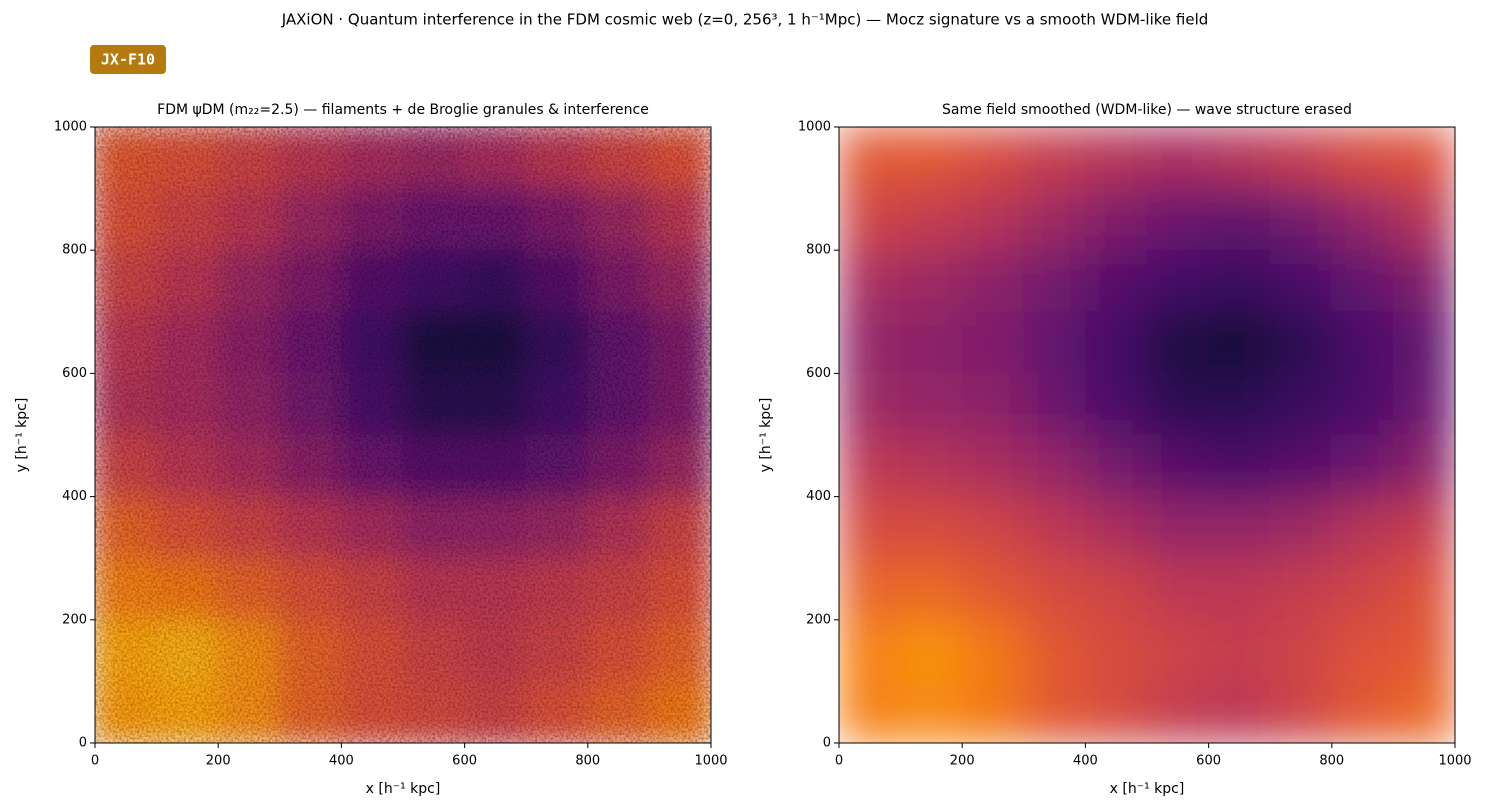 This screenshot has height=812, width=1490. Describe the element at coordinates (128, 59) in the screenshot. I see `badge-bg` at that location.